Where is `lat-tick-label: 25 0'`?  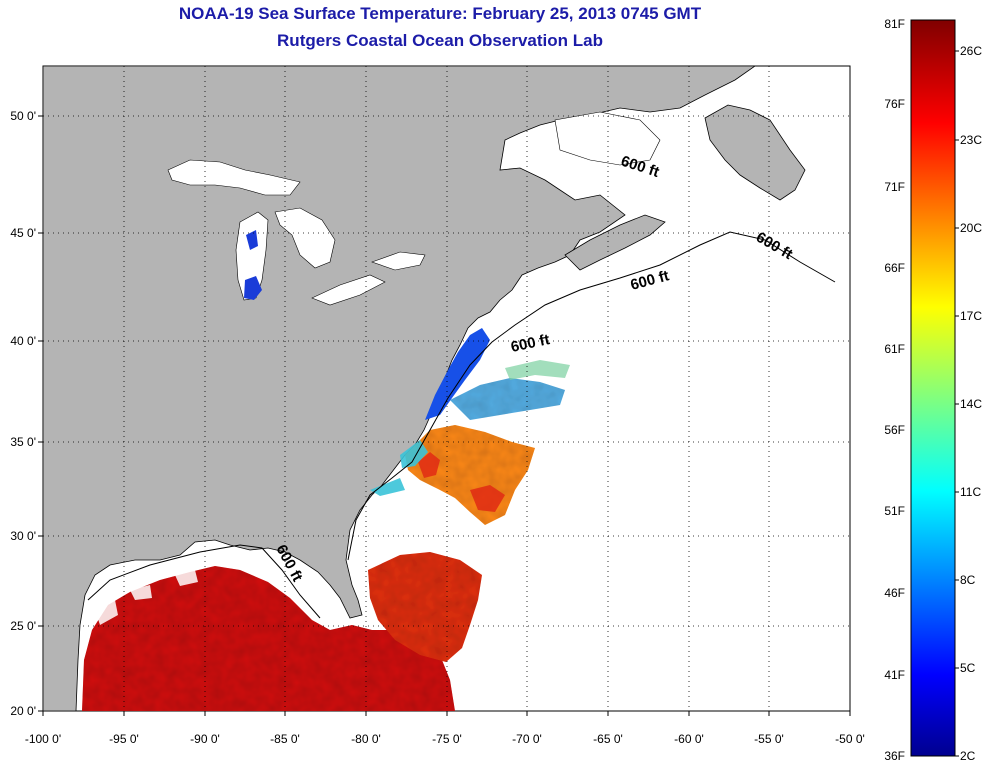
lat-tick-label: 25 0' is located at coordinates (23, 626).